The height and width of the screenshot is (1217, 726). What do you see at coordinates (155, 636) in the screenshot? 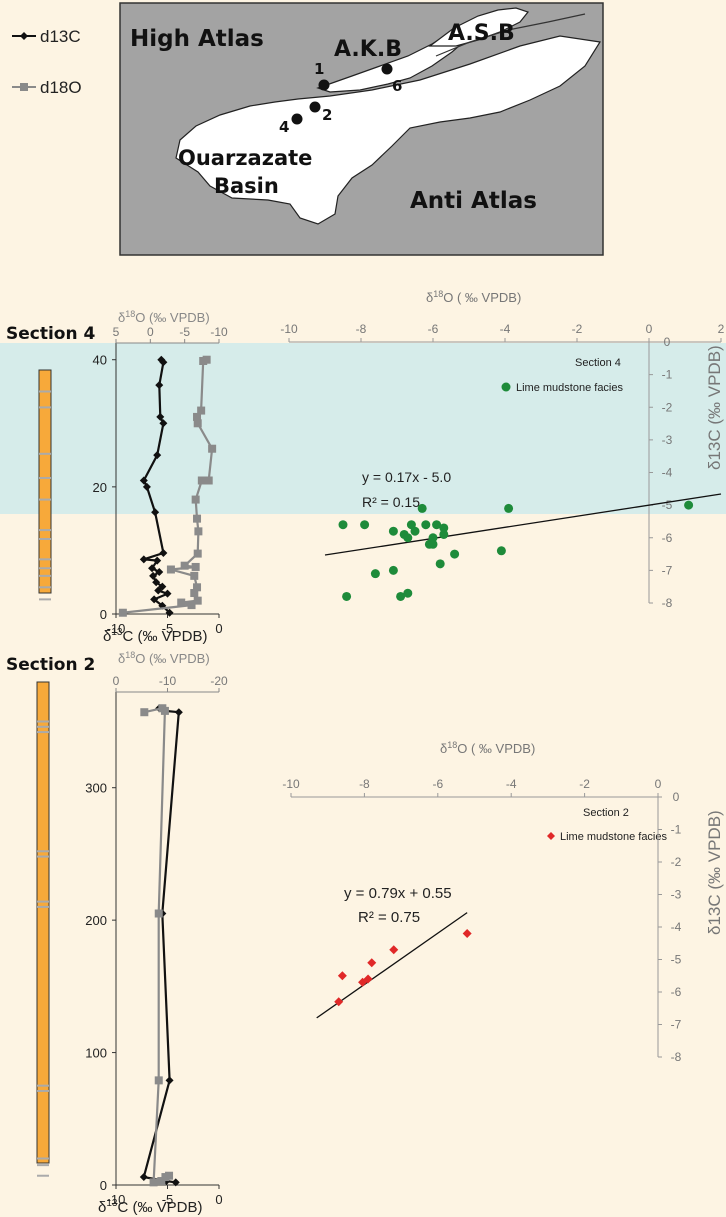
I see `section4-profile-bottom-axis-title: δ13C (‰ VPDB)` at bounding box center [155, 636].